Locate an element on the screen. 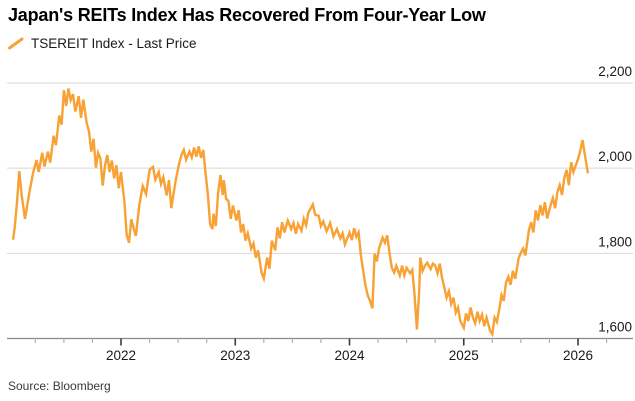 This screenshot has width=635, height=401. legend: TSEREIT Index - Last Price is located at coordinates (102, 43).